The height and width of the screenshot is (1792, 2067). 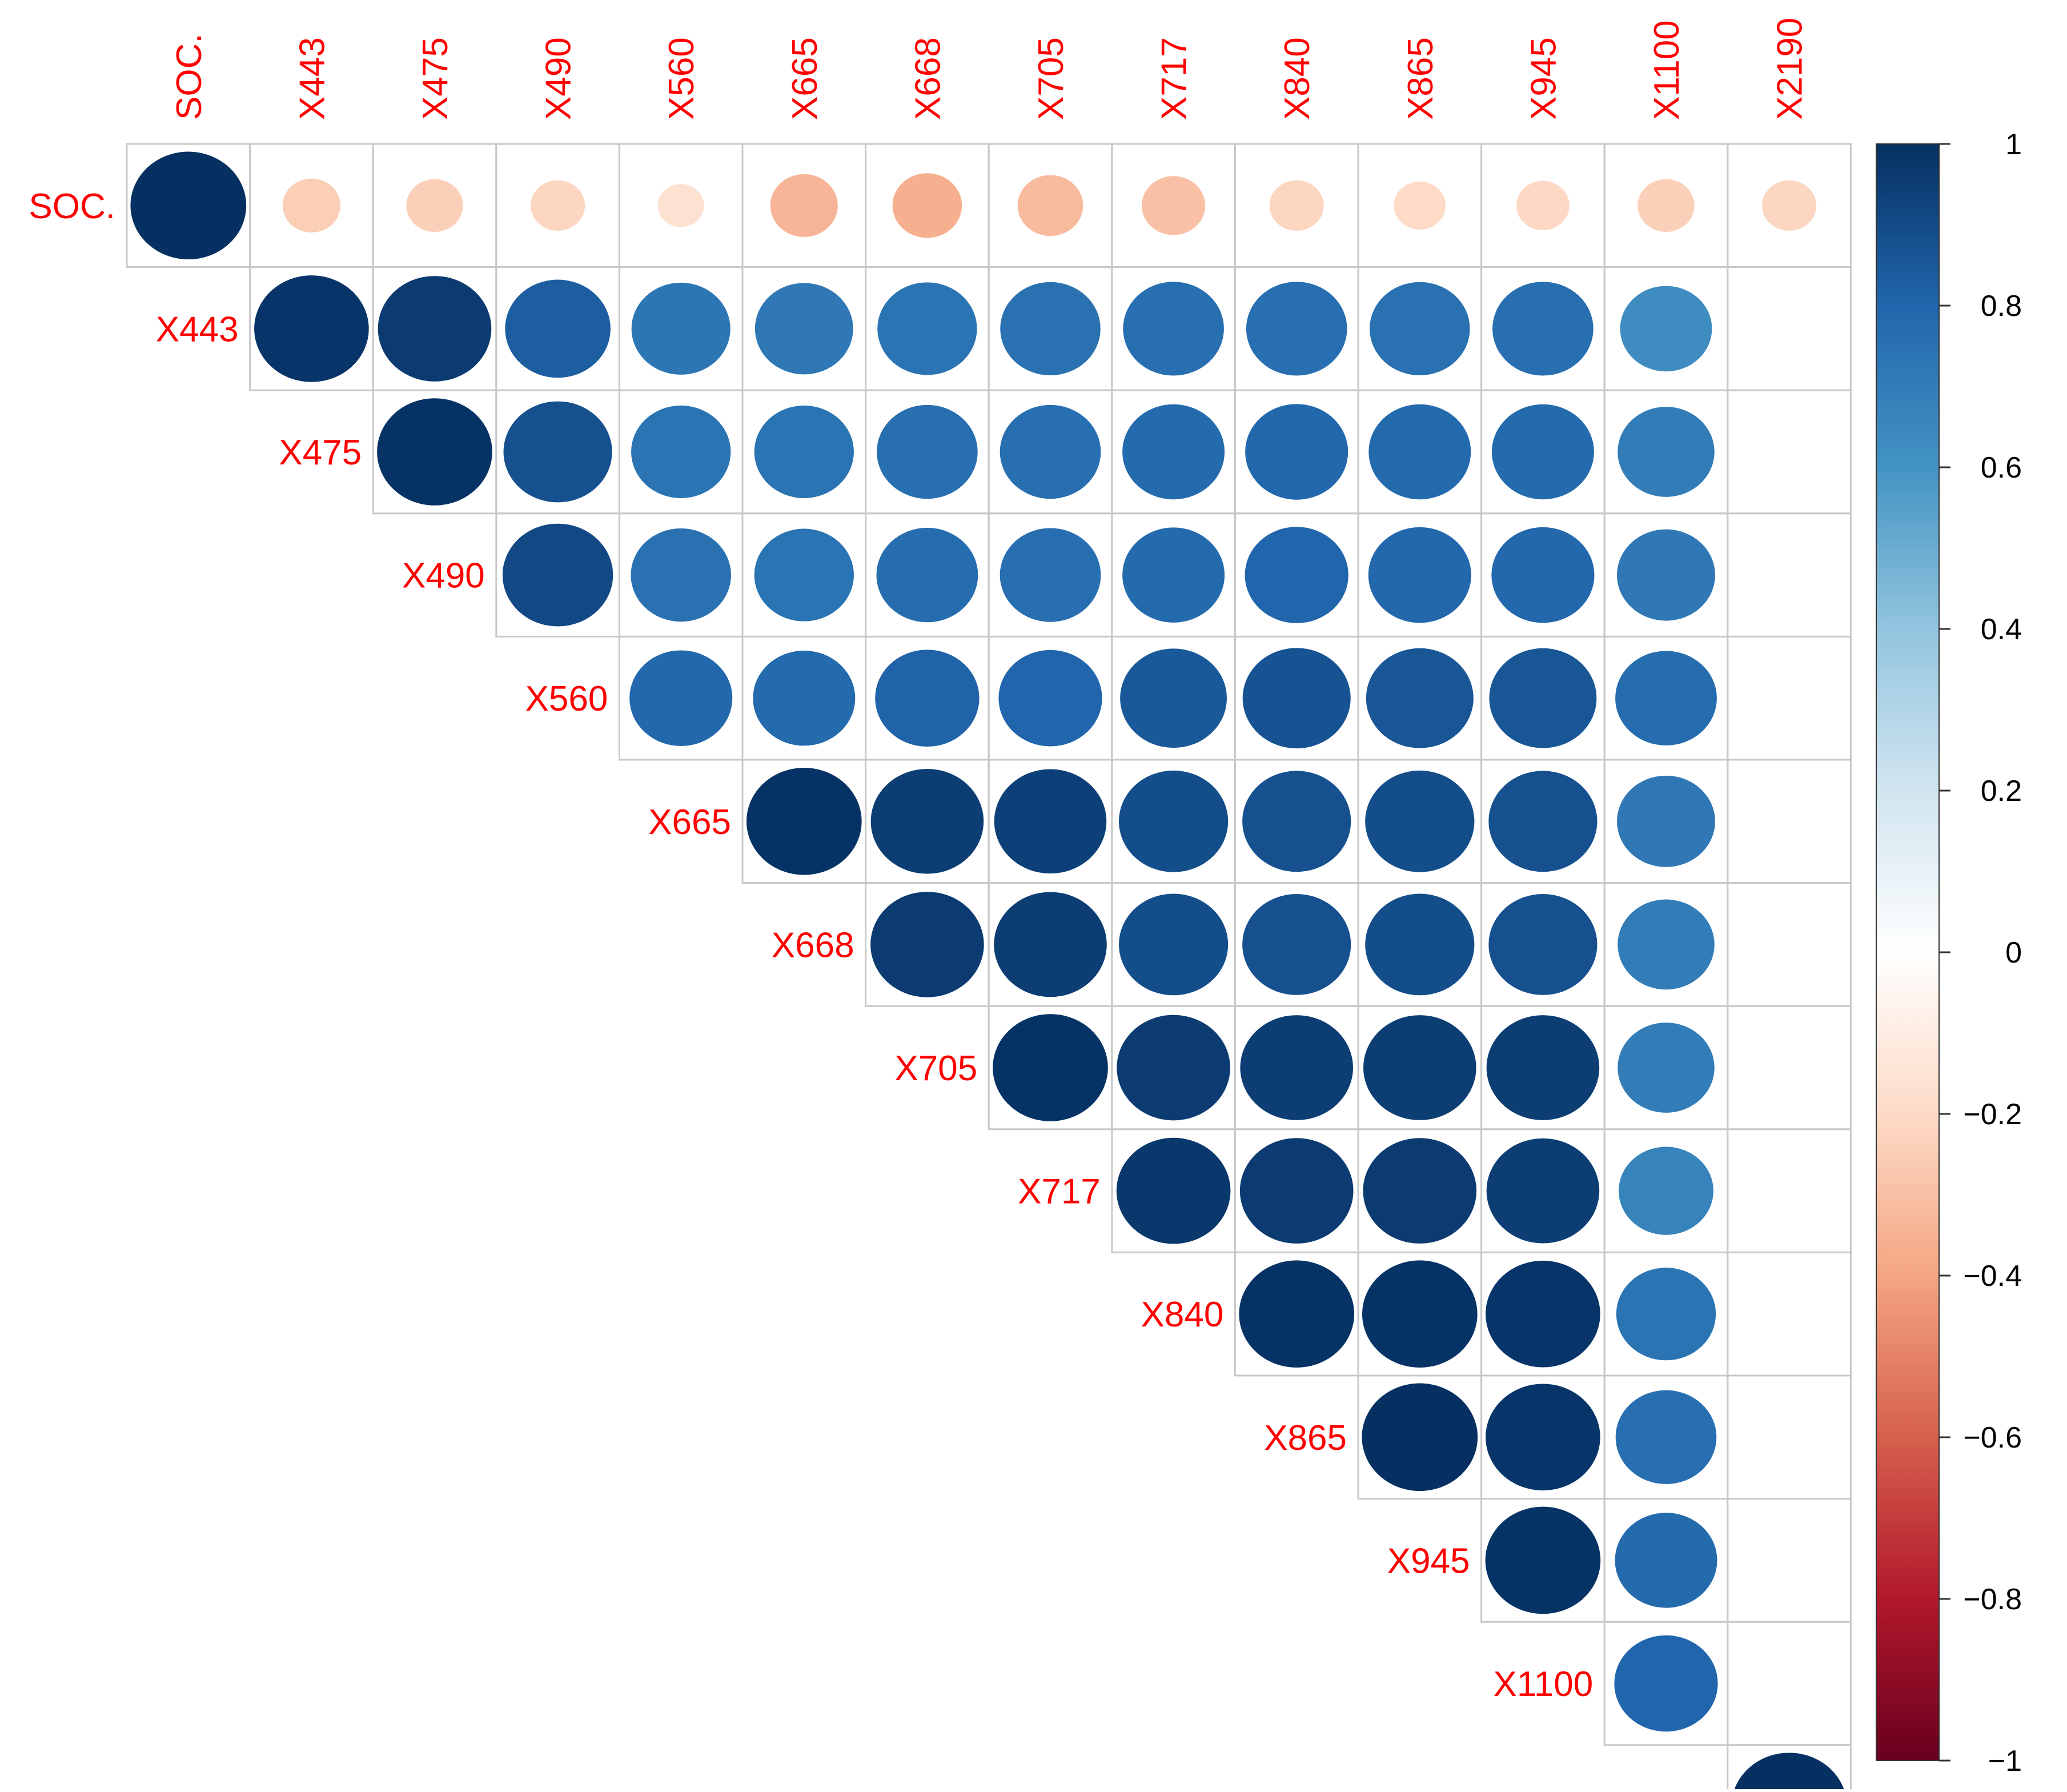 What do you see at coordinates (1297, 452) in the screenshot?
I see `corr-circle-X475-X840` at bounding box center [1297, 452].